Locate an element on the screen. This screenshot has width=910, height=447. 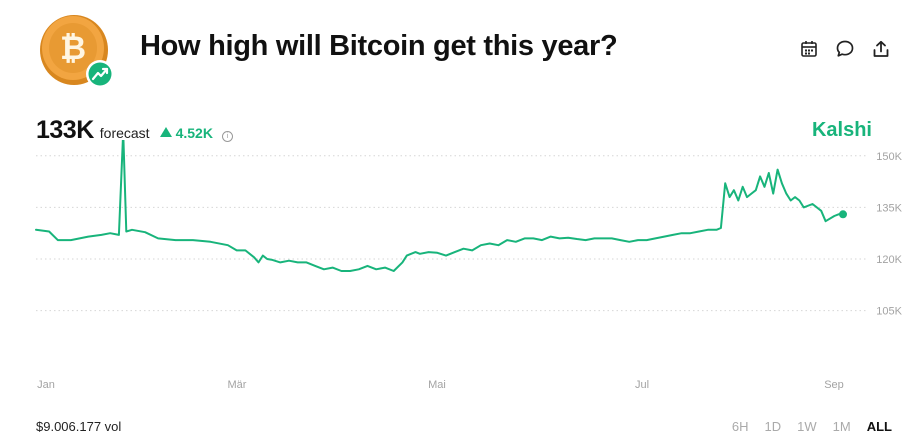
time-range-selector: 6H 1D 1W 1M ALL is located at coordinates (804, 426).